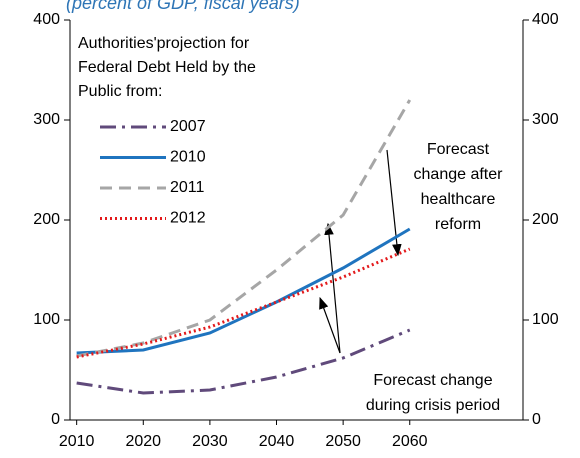  Describe the element at coordinates (545, 119) in the screenshot. I see `y2-tick-label: 300` at that location.